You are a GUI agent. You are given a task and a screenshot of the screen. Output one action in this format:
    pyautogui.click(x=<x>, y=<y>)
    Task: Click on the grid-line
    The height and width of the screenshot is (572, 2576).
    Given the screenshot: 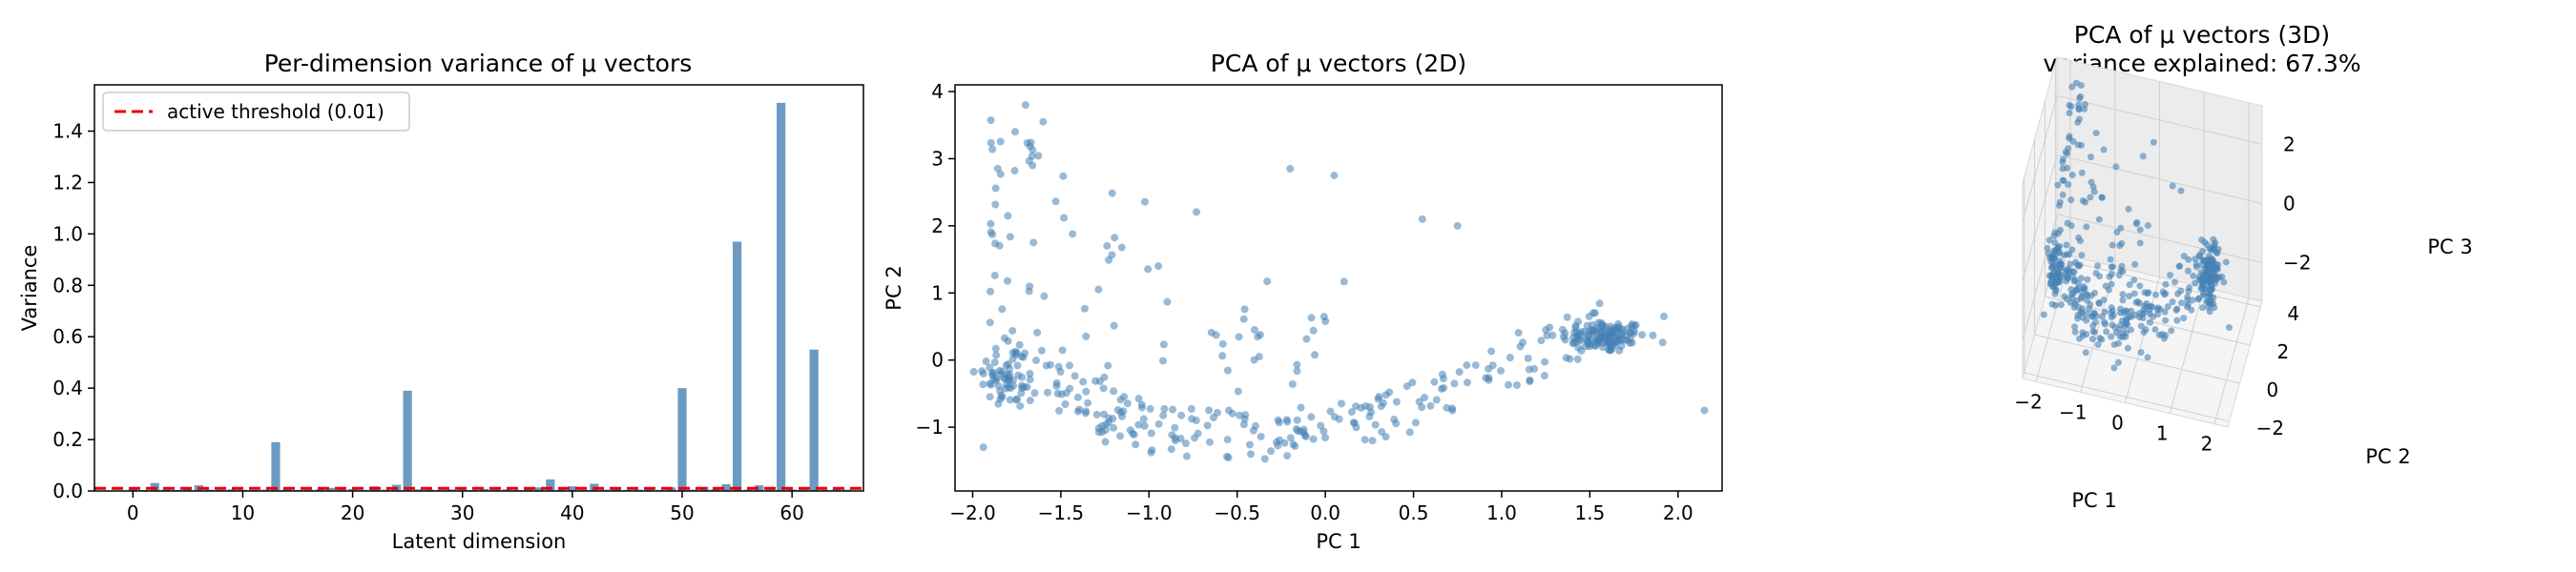 What is the action you would take?
    pyautogui.click(x=2159, y=239)
    